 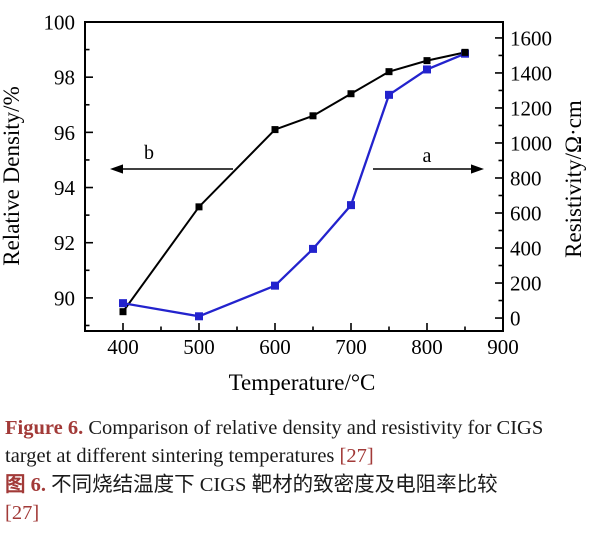 What do you see at coordinates (573, 179) in the screenshot?
I see `right-axis-title: Resistivity/Ω·cm` at bounding box center [573, 179].